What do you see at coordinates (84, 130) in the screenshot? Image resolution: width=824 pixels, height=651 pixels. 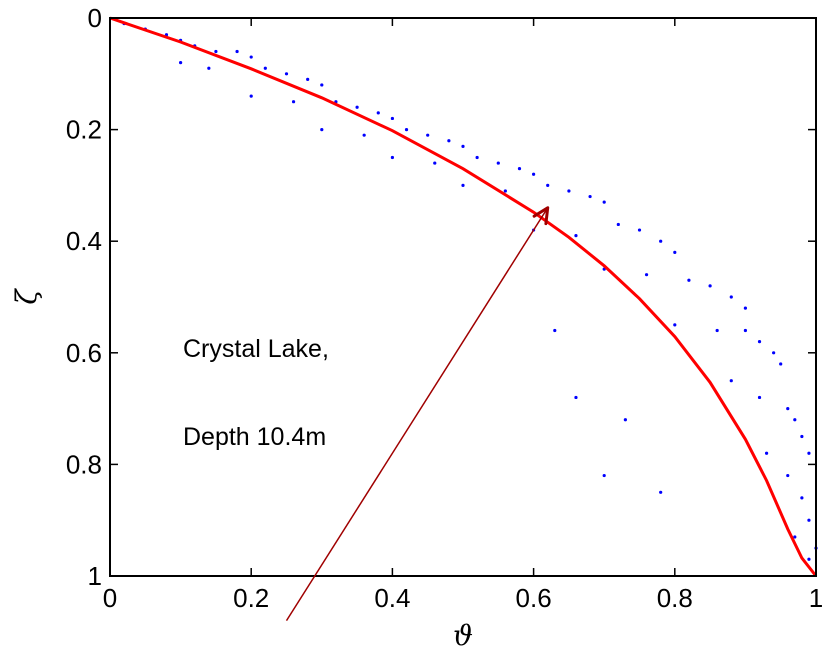 I see `y-tick-label: 0.2` at bounding box center [84, 130].